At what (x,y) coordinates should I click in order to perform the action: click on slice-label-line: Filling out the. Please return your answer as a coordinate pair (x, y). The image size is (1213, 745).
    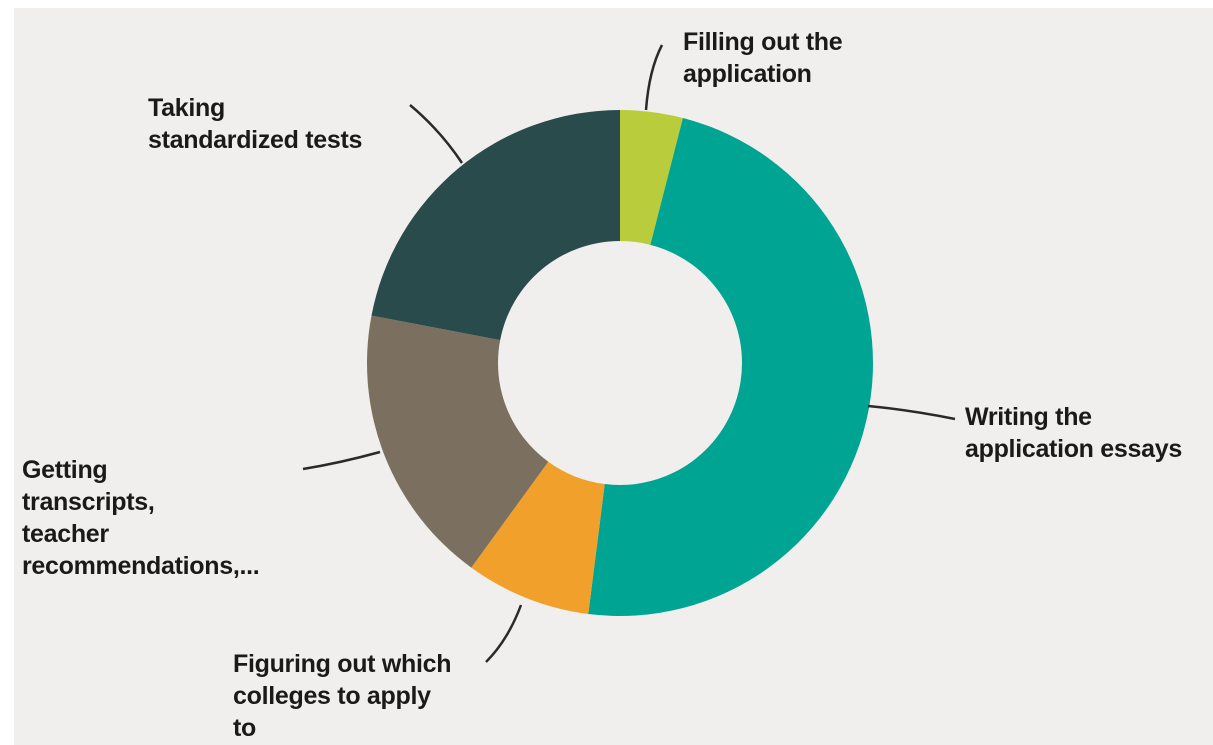
    Looking at the image, I should click on (763, 42).